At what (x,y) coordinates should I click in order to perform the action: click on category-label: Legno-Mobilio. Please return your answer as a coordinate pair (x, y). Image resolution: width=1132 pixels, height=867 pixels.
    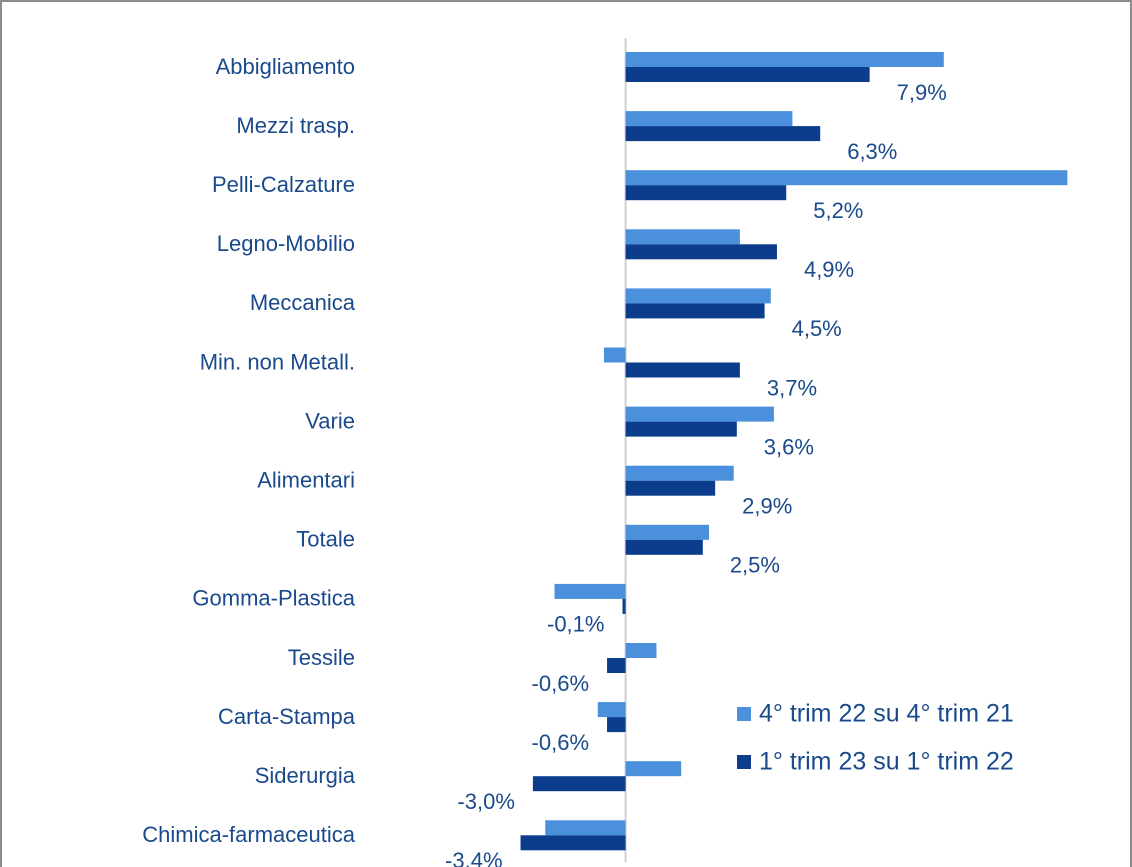
    Looking at the image, I should click on (286, 243).